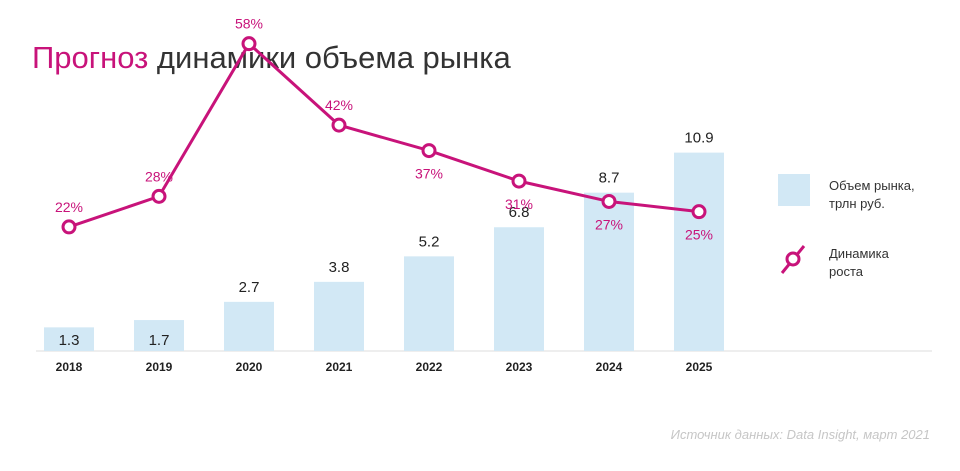  Describe the element at coordinates (339, 267) in the screenshot. I see `bar-value-label-2021: 3.8` at that location.